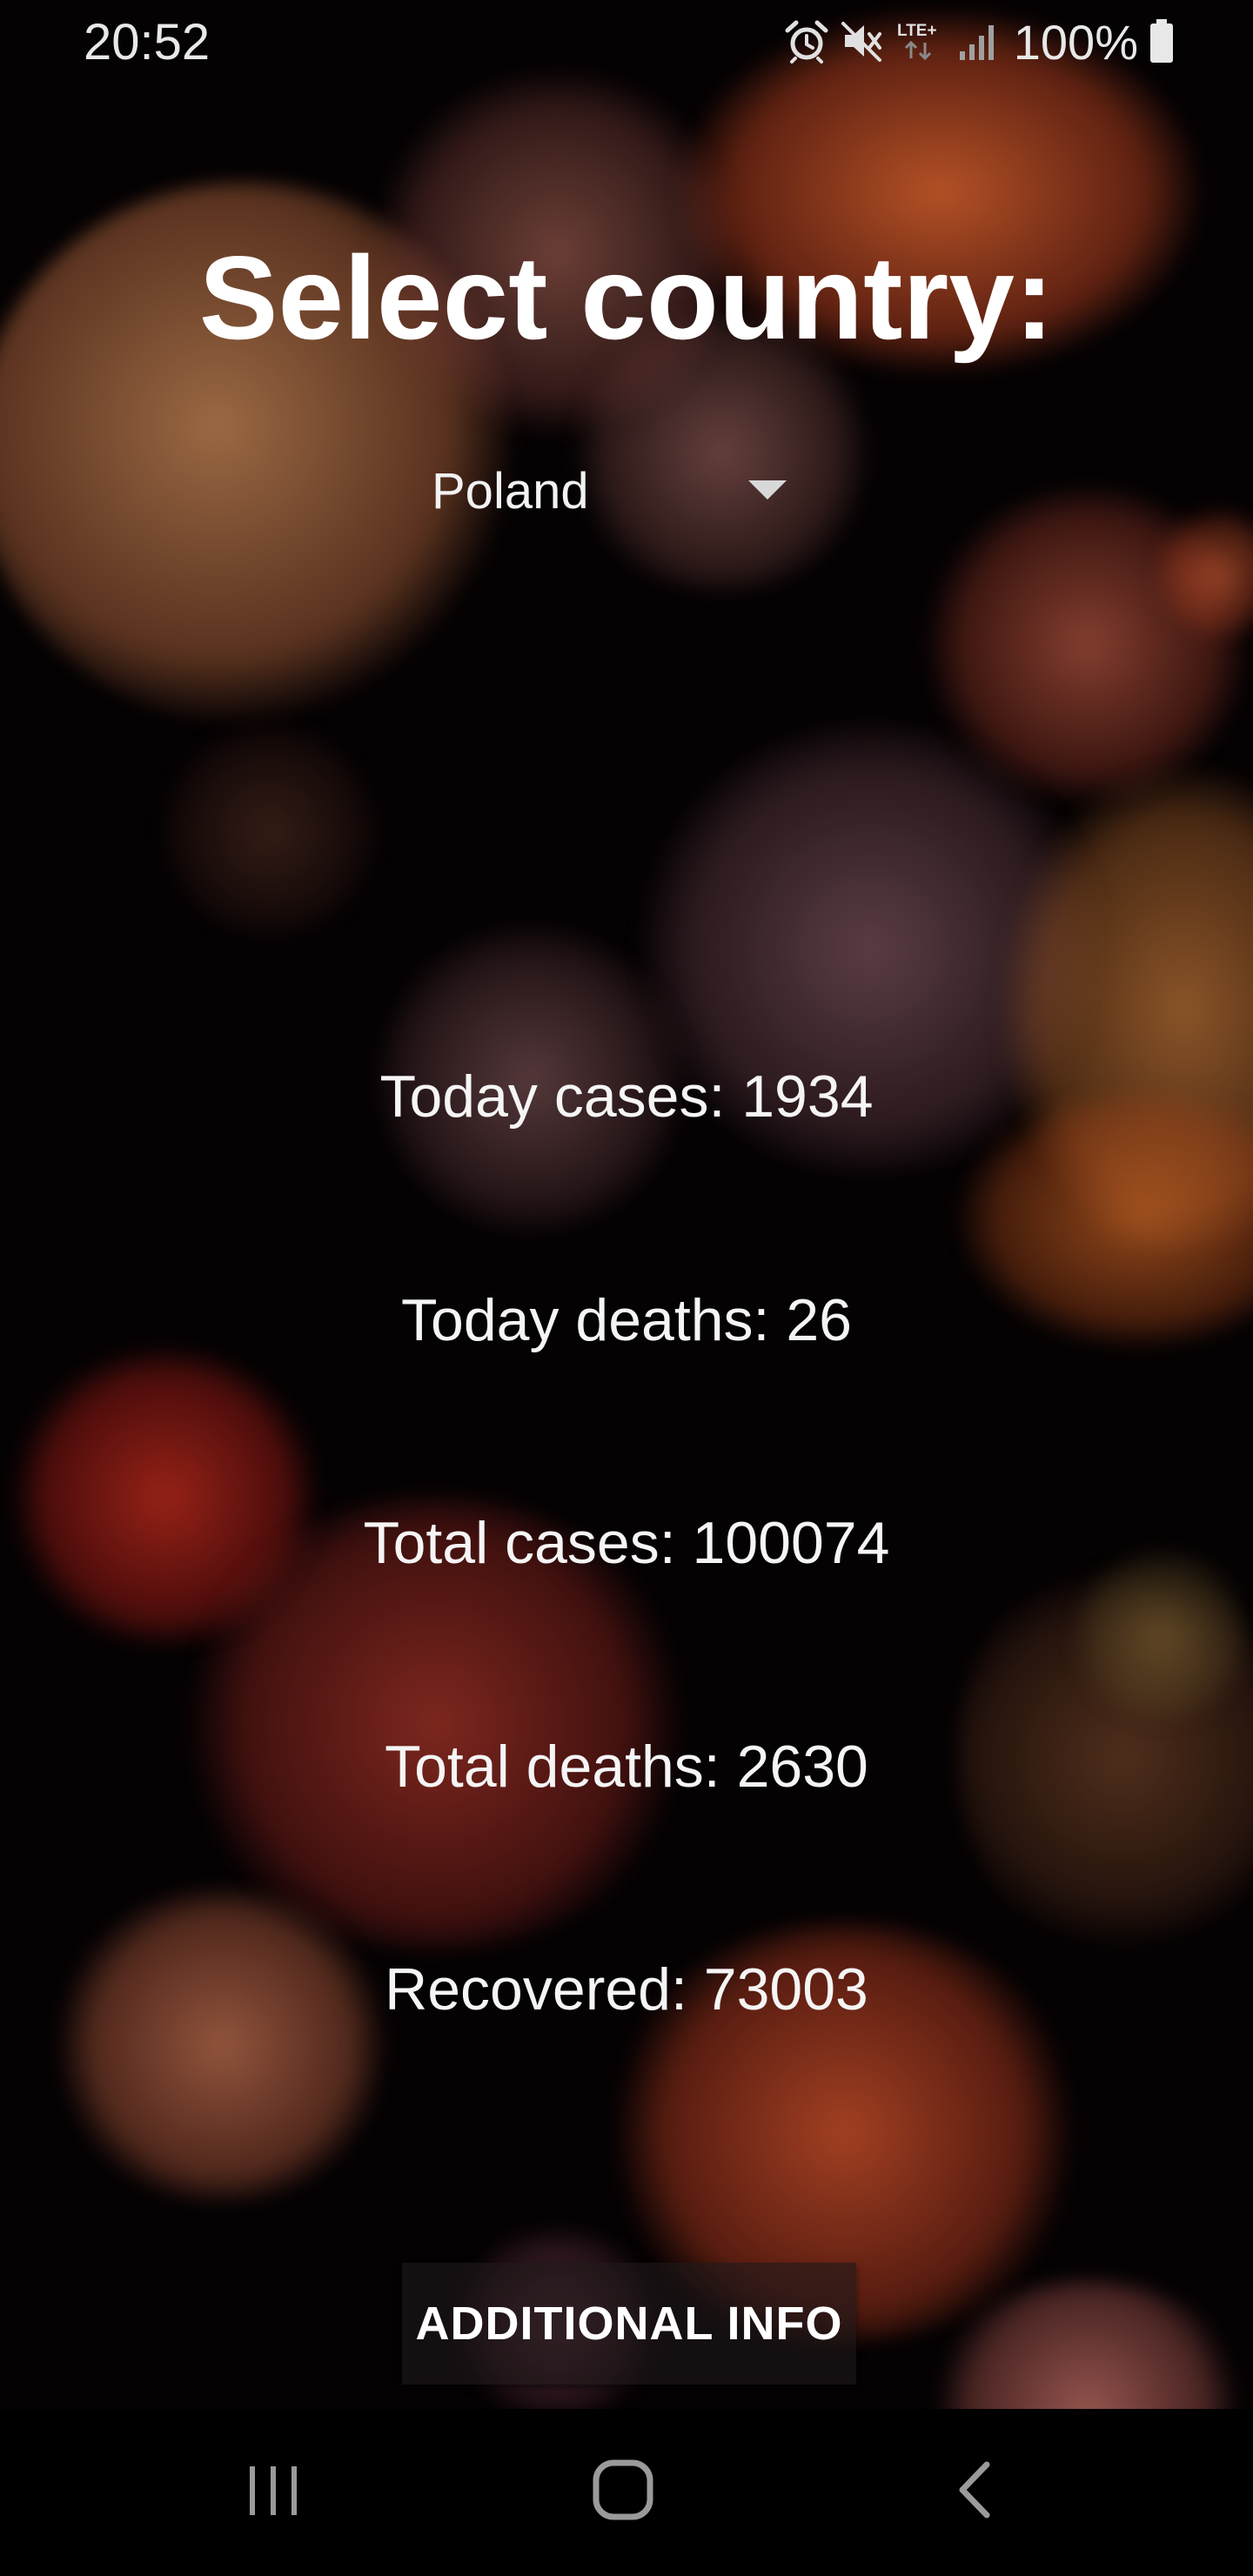  I want to click on home-icon, so click(623, 2492).